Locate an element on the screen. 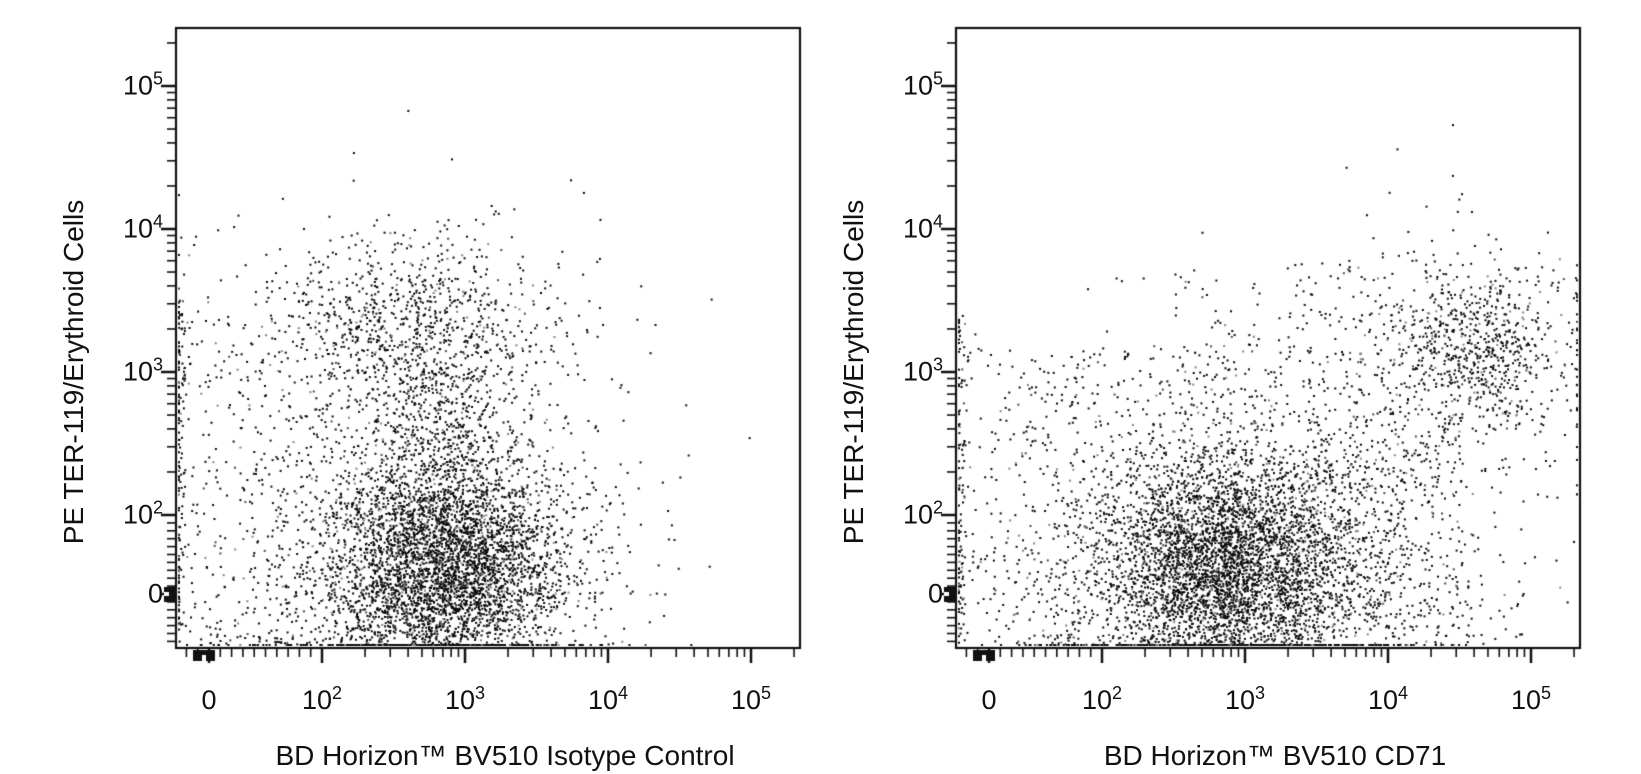  x-tick-label-isotype-control-plot: 10² is located at coordinates (321, 699).